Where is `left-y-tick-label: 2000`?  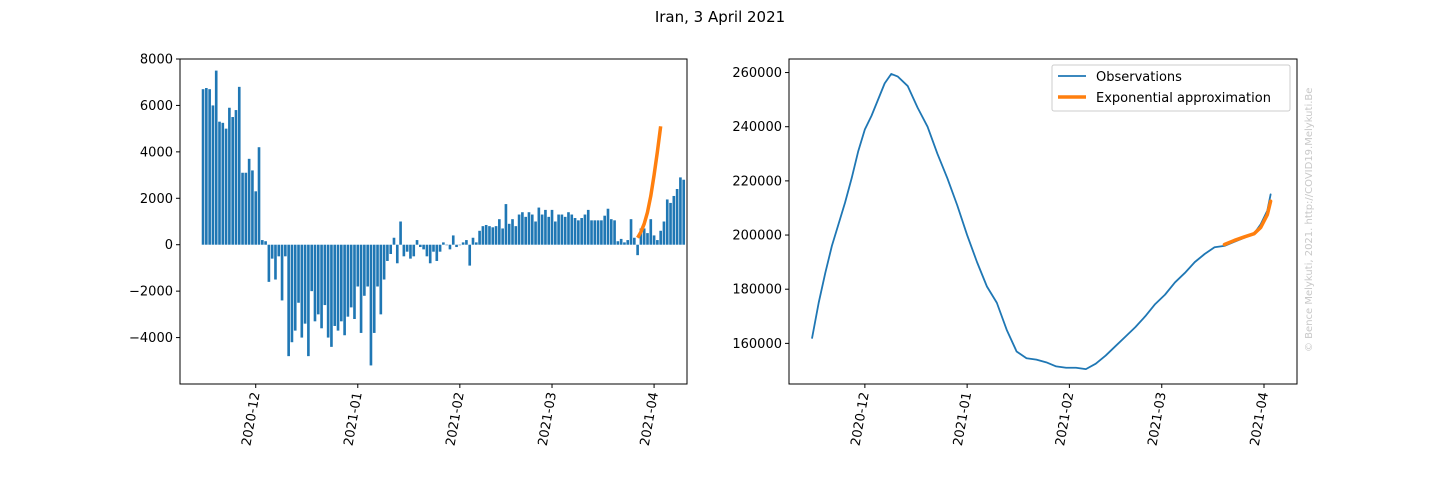
left-y-tick-label: 2000 is located at coordinates (156, 199).